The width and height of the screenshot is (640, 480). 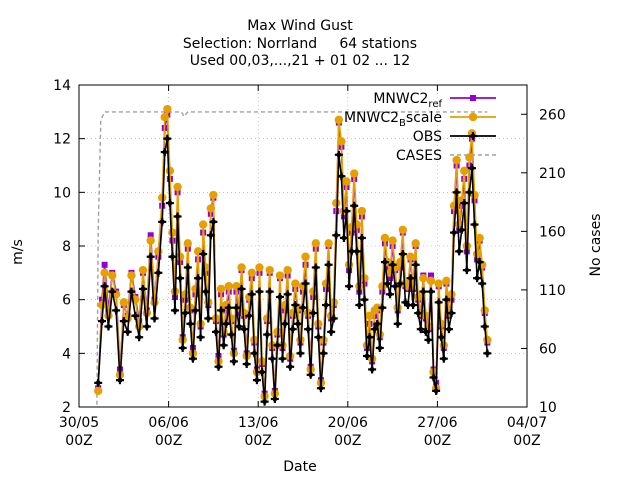 What do you see at coordinates (62, 140) in the screenshot?
I see `y-tick-label: 12` at bounding box center [62, 140].